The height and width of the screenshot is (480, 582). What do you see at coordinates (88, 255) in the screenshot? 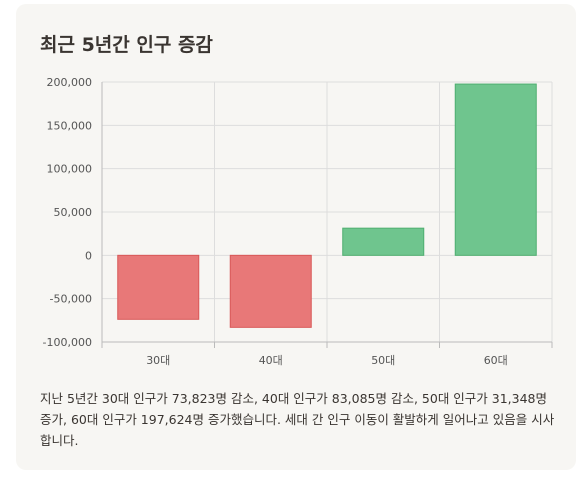
I see `y-tick-label: 0` at bounding box center [88, 255].